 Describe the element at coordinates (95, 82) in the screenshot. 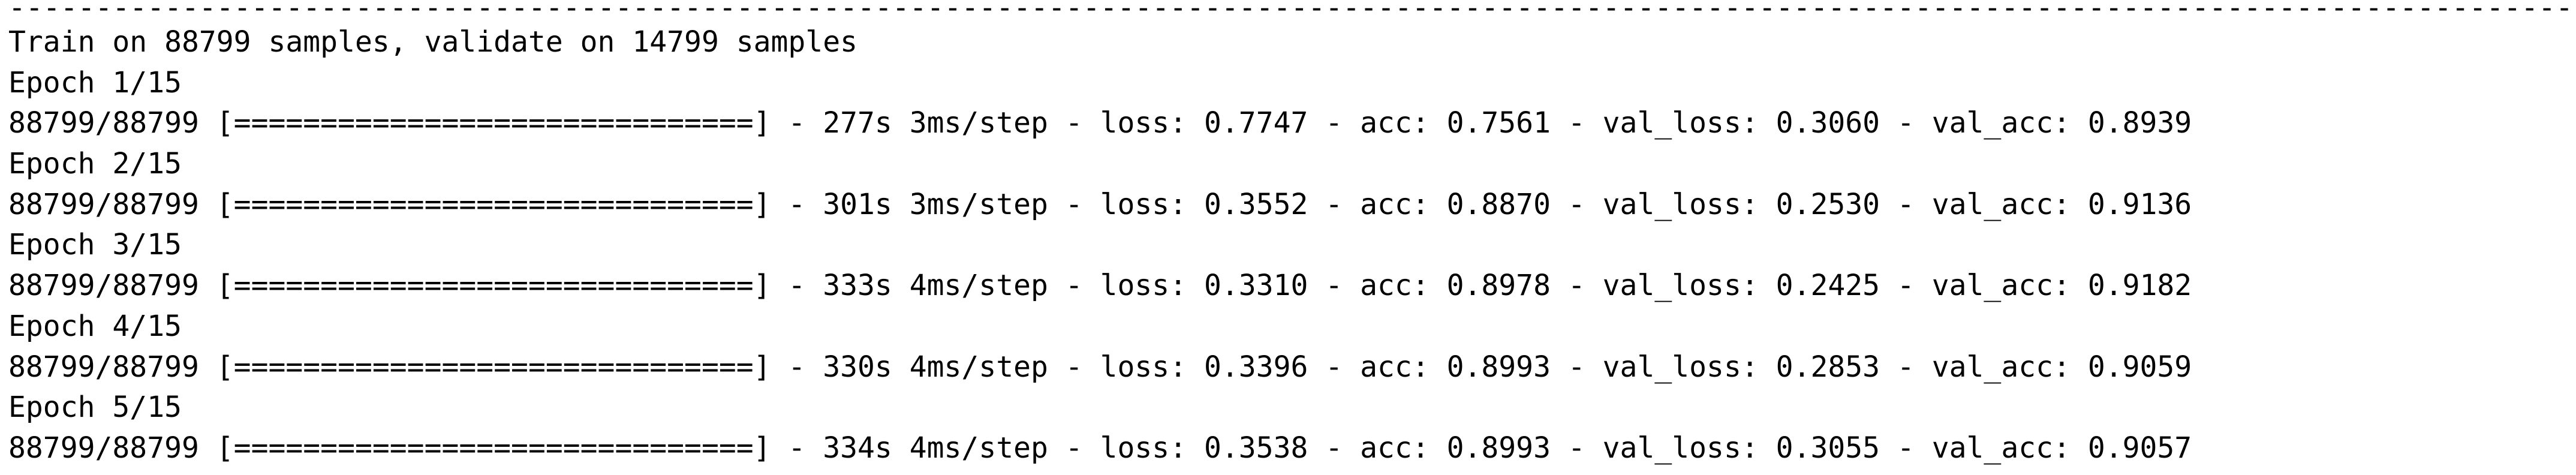

I see `epoch-label: Epoch 1/15` at that location.